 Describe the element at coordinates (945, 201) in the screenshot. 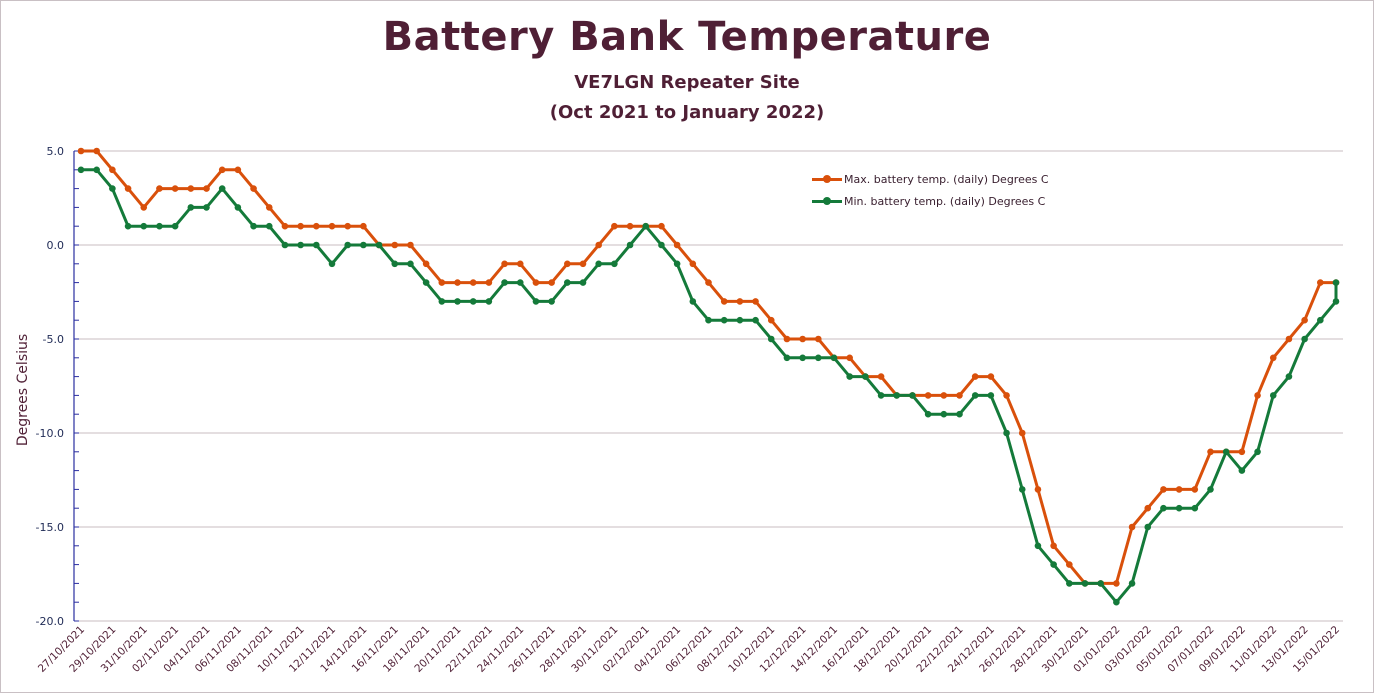

I see `legend-label-min: Min. battery temp. (daily) Degrees C` at that location.